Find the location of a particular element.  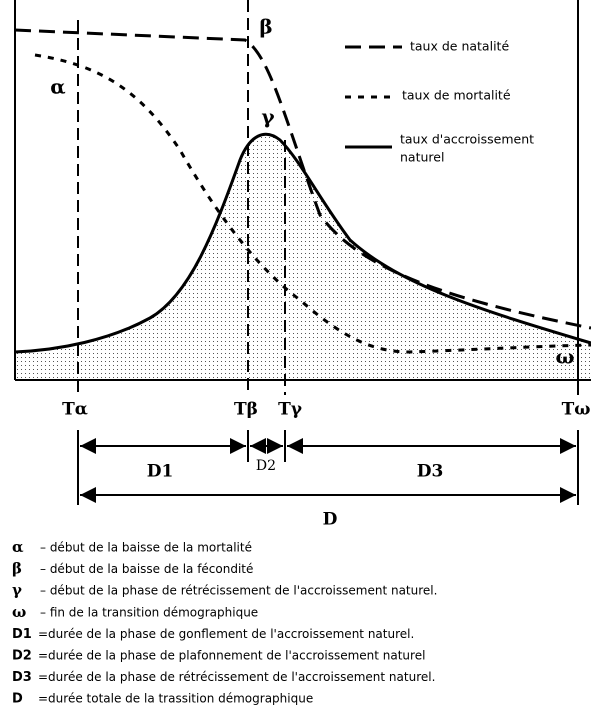

tick-label: Tβ is located at coordinates (246, 410).